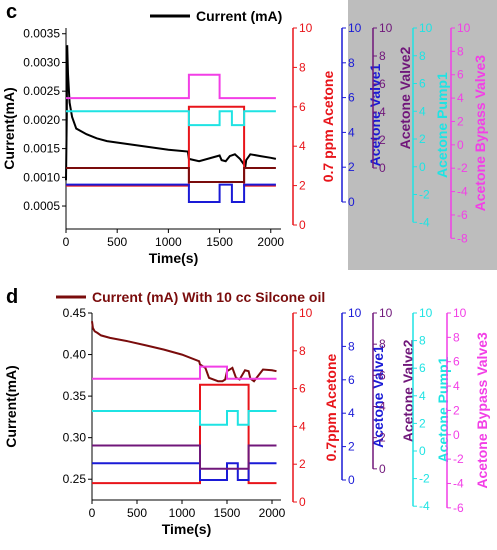 This screenshot has width=497, height=550. What do you see at coordinates (168, 242) in the screenshot?
I see `x-tick-label: 1000` at bounding box center [168, 242].